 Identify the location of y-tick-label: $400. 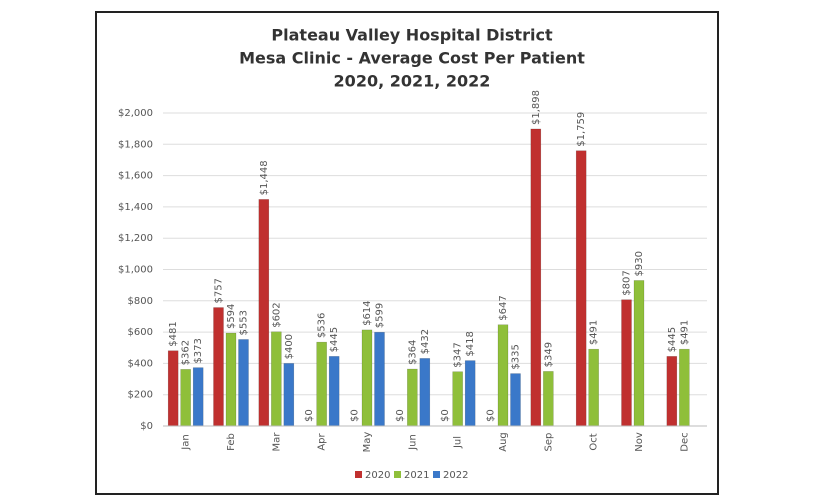
(140, 363).